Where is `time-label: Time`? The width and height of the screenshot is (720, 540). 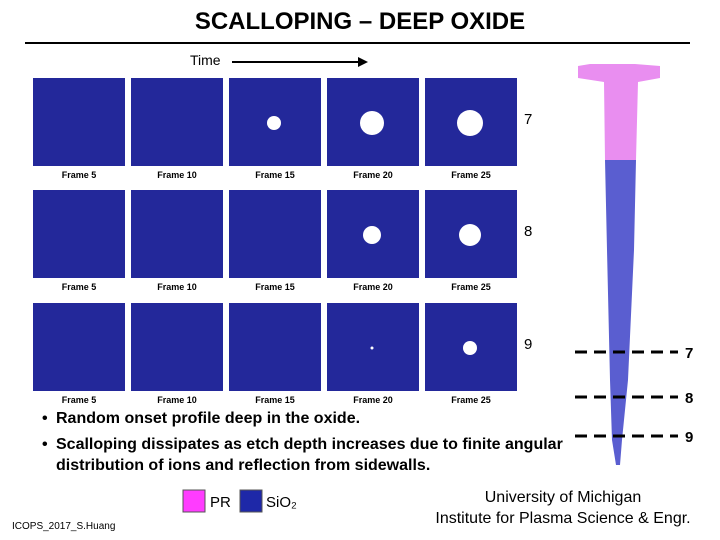
time-label: Time is located at coordinates (205, 60).